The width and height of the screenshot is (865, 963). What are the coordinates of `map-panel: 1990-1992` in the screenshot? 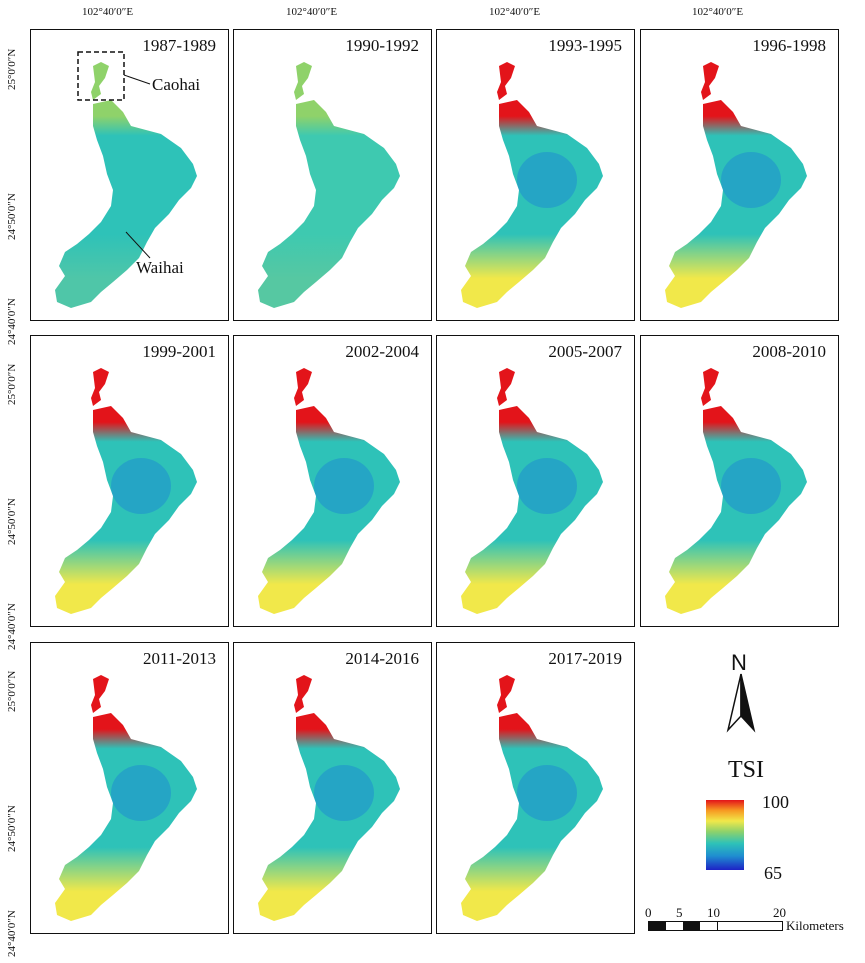 It's located at (332, 175).